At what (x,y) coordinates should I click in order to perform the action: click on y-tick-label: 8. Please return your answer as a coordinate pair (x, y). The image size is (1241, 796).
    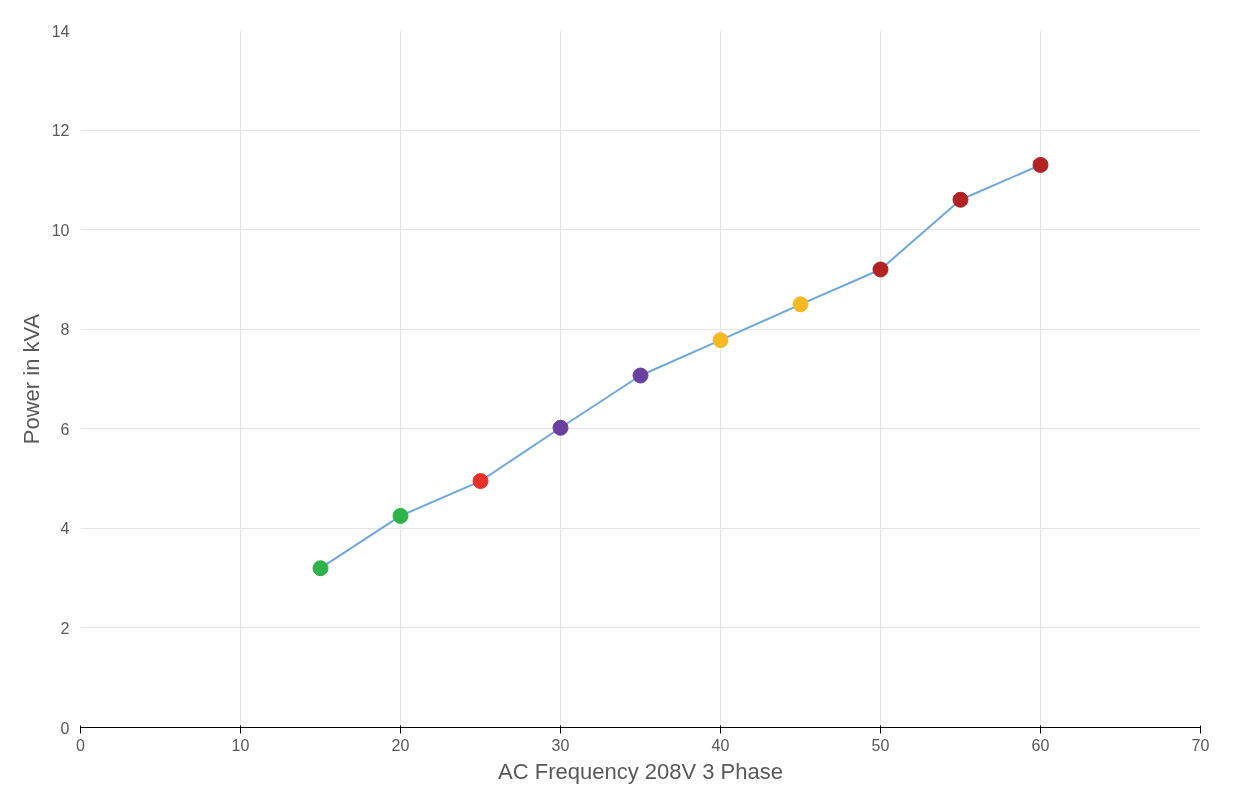
    Looking at the image, I should click on (65, 330).